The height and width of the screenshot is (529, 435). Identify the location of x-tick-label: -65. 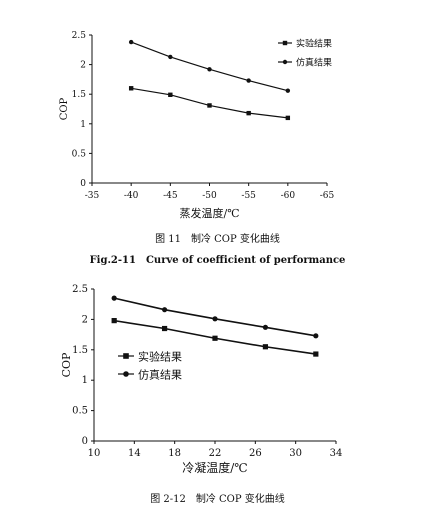
(327, 196).